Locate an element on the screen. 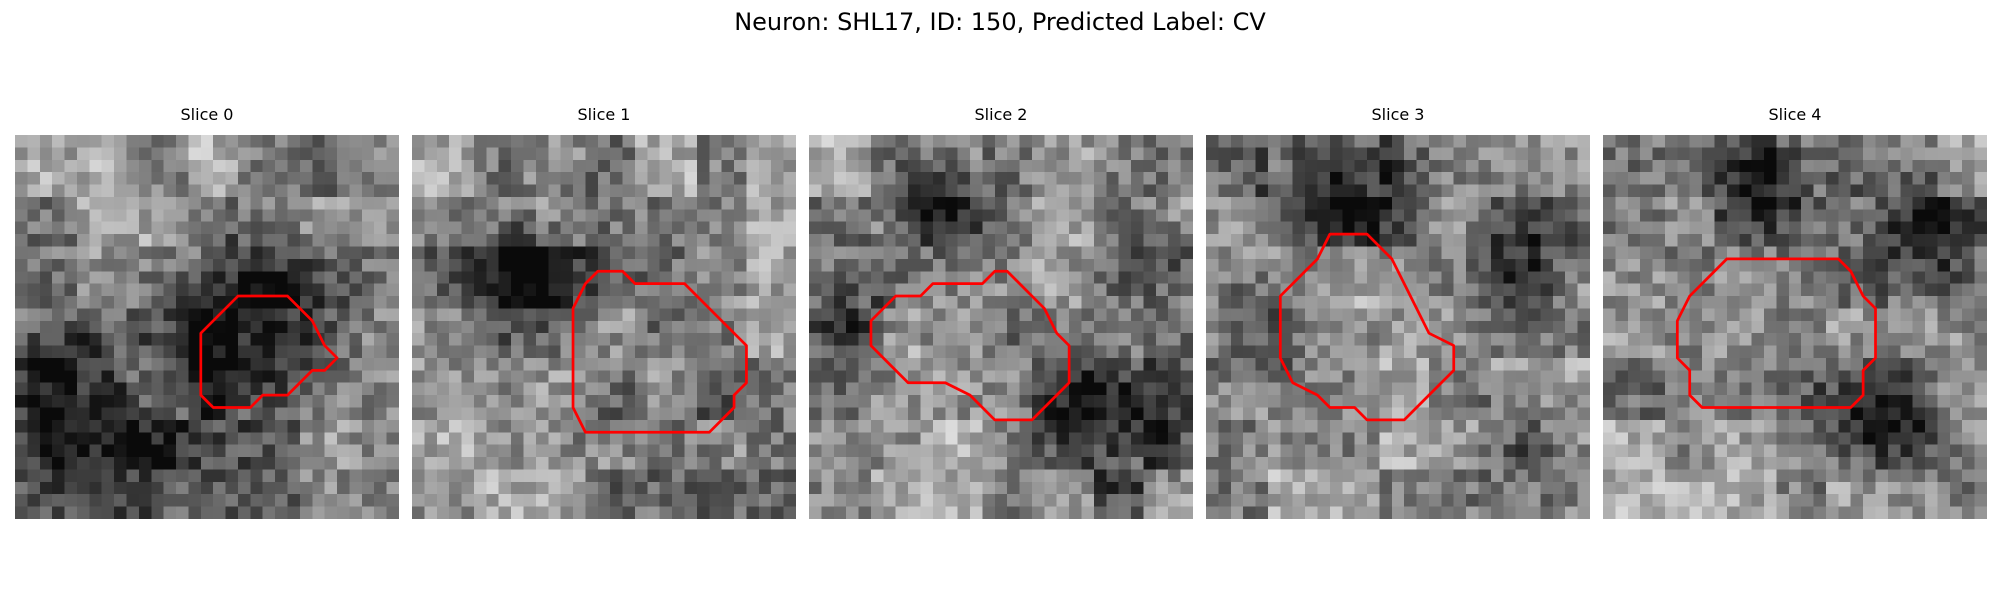 The width and height of the screenshot is (2000, 600). panel-title: Slice 0 is located at coordinates (207, 114).